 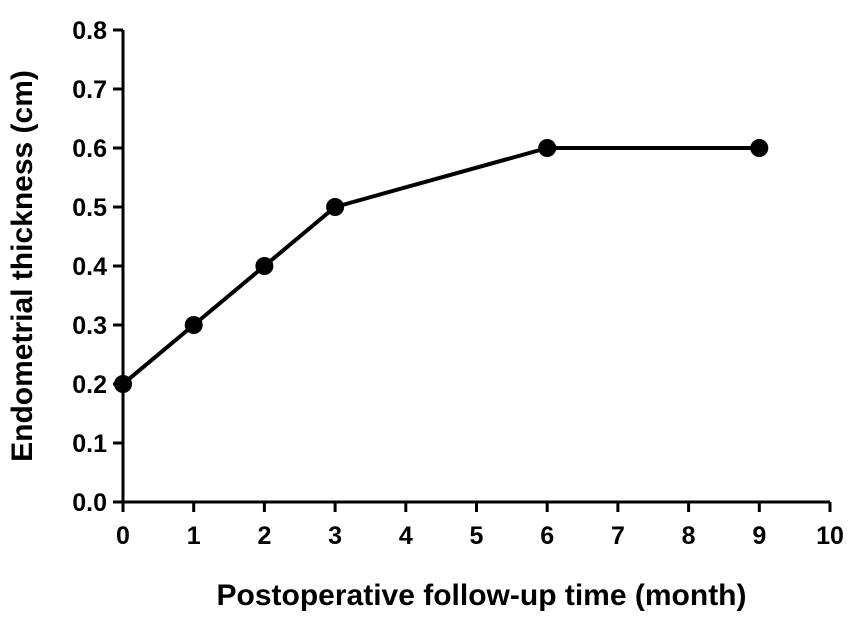 I want to click on y-axis-ticks: 0.0 0.1 0.2 0.3 0.4 0.5 0.6 0.7 0.8, so click(x=97, y=267).